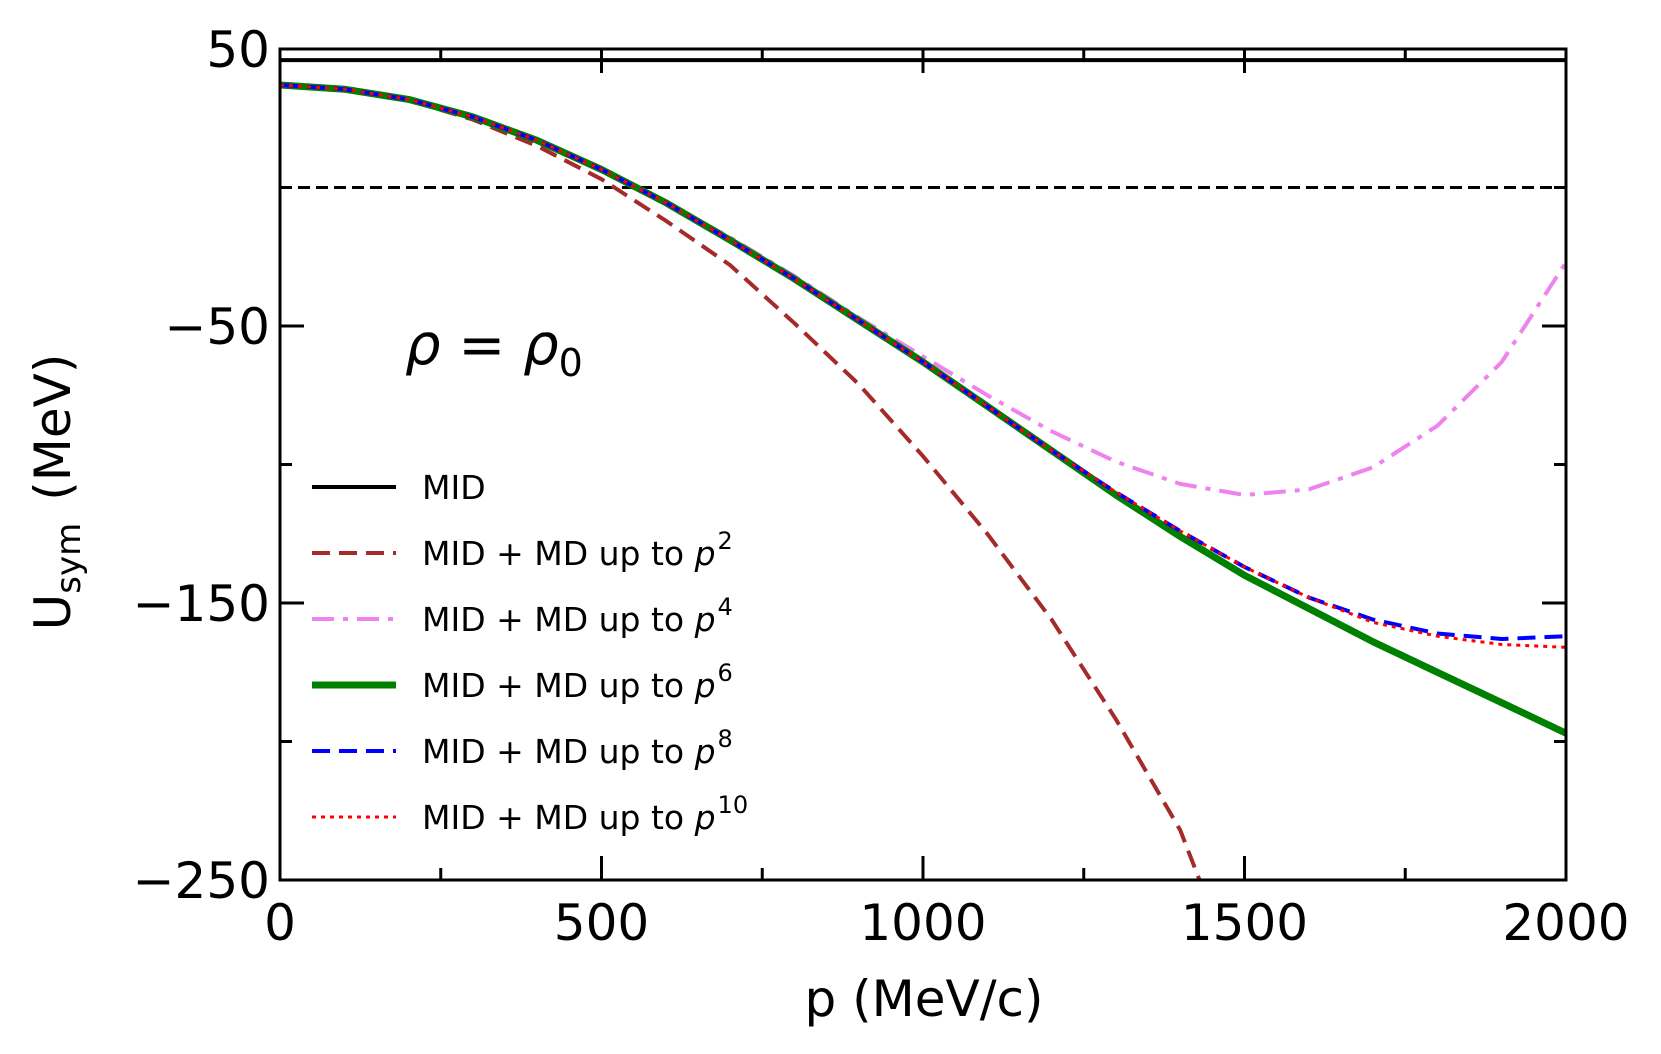 This screenshot has height=1054, width=1661. What do you see at coordinates (454, 487) in the screenshot?
I see `legend-entry-label: MID` at bounding box center [454, 487].